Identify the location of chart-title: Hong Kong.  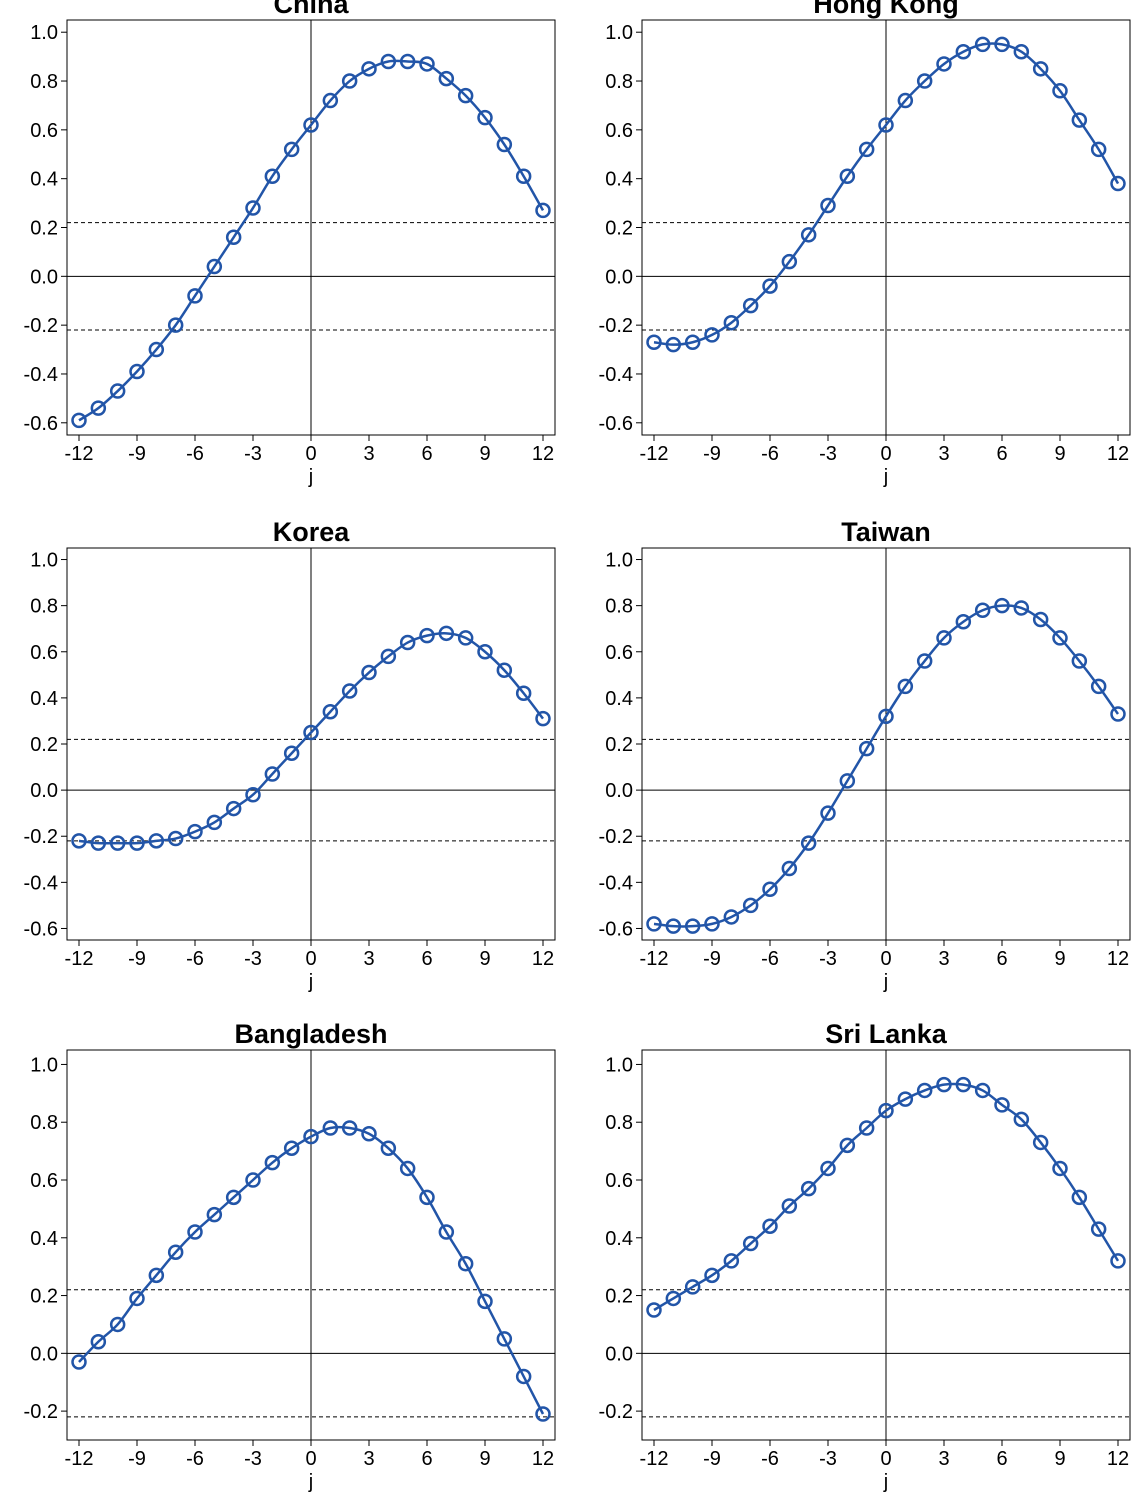
(885, 9).